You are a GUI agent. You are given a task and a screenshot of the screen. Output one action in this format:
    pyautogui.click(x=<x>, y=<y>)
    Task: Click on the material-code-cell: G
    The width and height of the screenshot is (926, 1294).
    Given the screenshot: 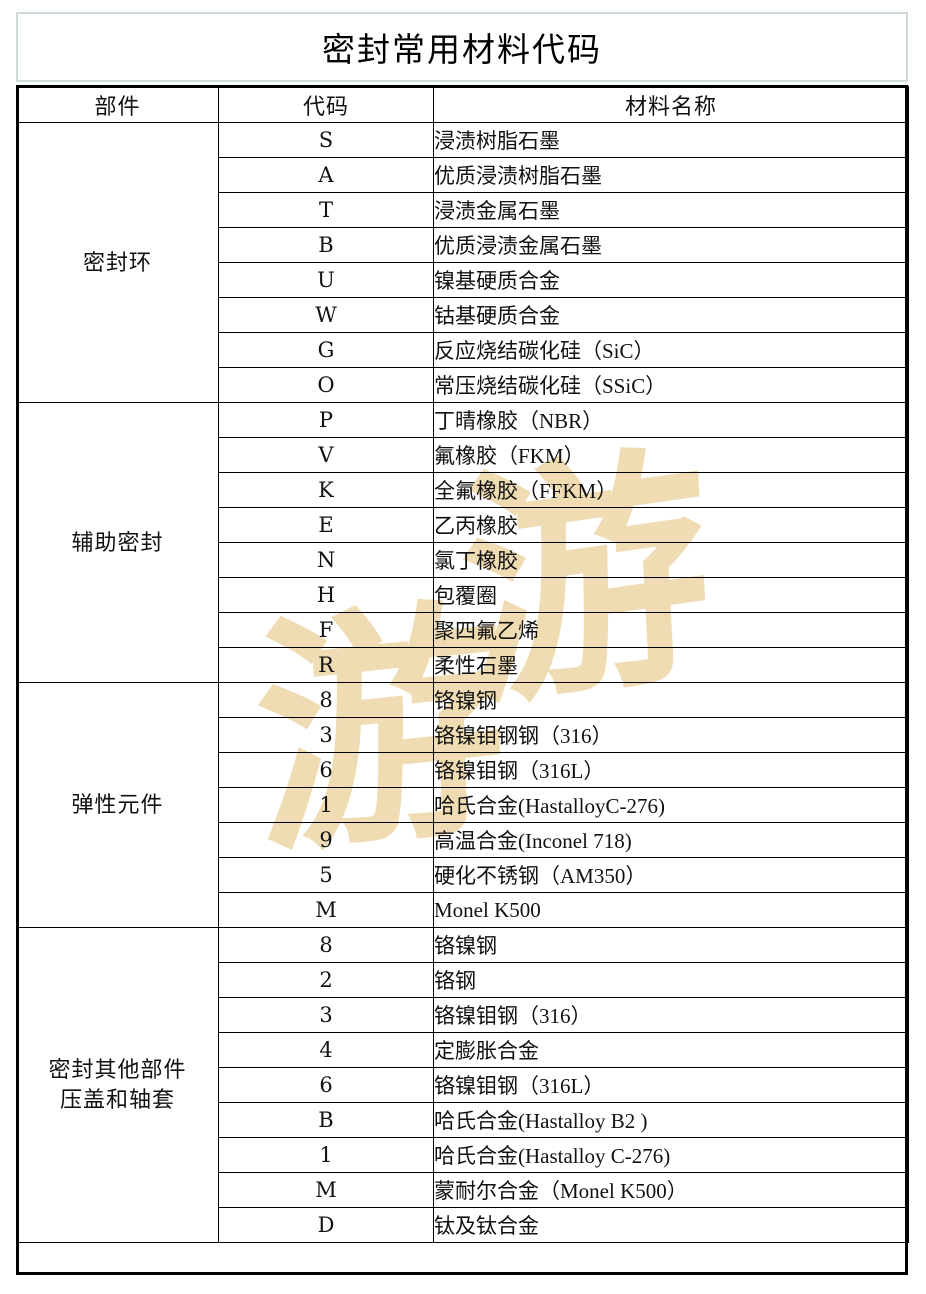 What is the action you would take?
    pyautogui.click(x=326, y=350)
    